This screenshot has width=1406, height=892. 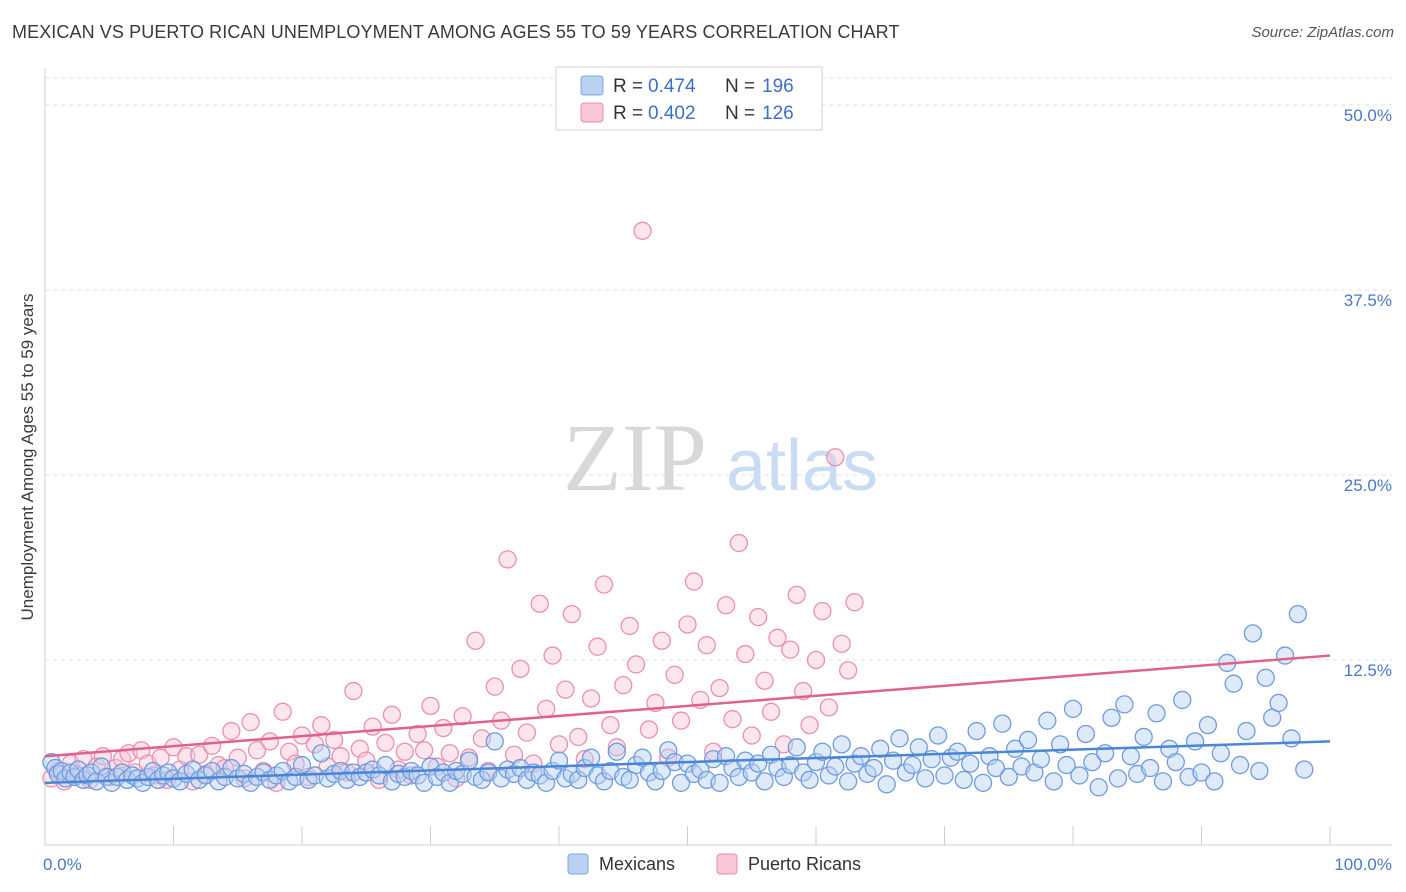 I want to click on y-tick-label: 37.5%, so click(x=1368, y=300).